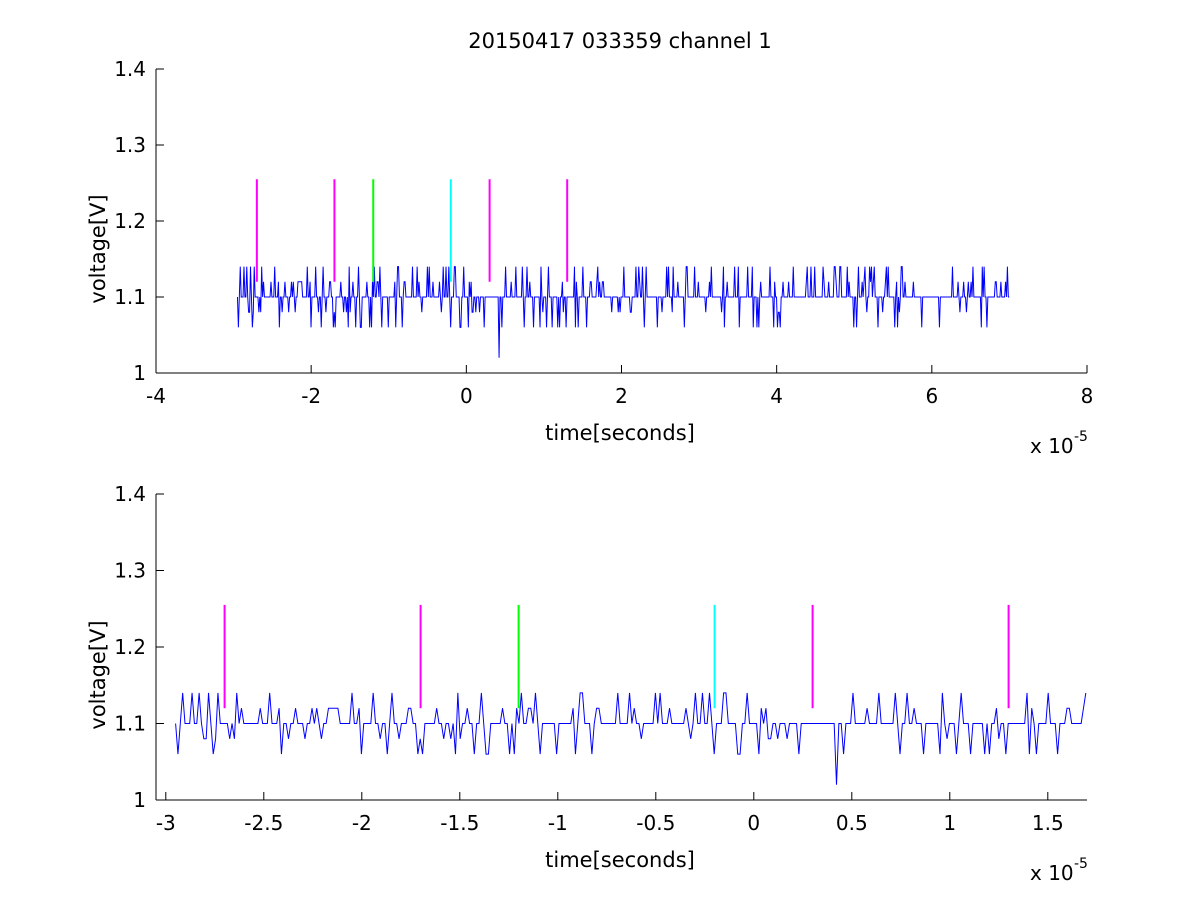 The image size is (1200, 901). Describe the element at coordinates (620, 41) in the screenshot. I see `chart-title: 20150417 033359 channel 1` at that location.